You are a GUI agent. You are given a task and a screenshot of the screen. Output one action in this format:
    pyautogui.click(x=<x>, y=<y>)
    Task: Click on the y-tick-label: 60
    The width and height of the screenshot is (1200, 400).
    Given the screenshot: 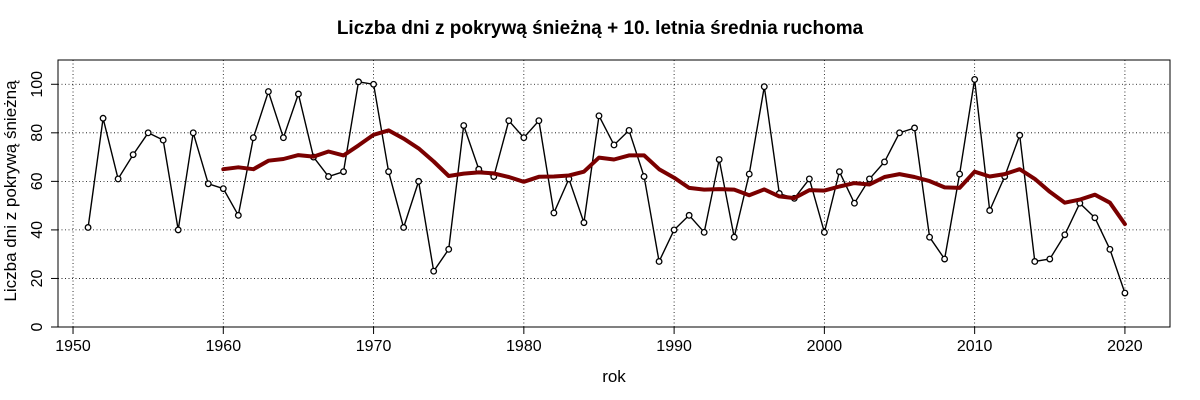 What is the action you would take?
    pyautogui.click(x=37, y=181)
    